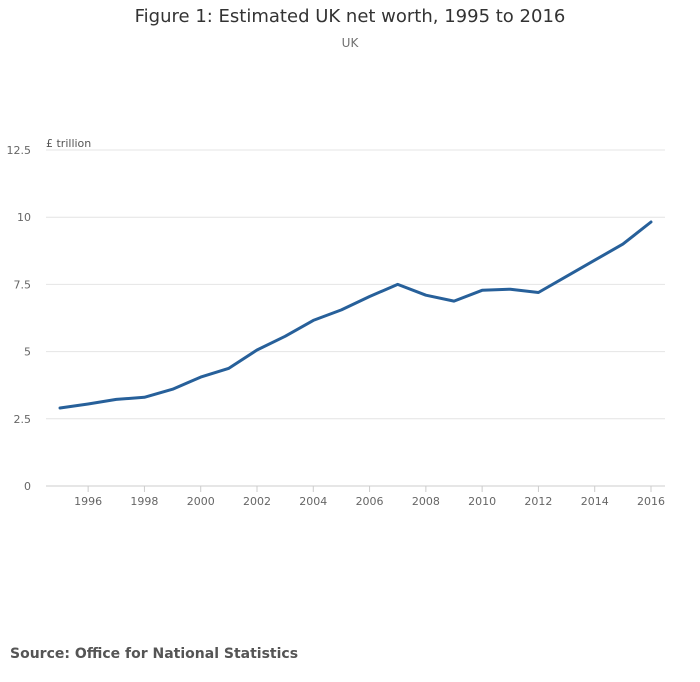  I want to click on x-tick-label: 2000, so click(201, 501).